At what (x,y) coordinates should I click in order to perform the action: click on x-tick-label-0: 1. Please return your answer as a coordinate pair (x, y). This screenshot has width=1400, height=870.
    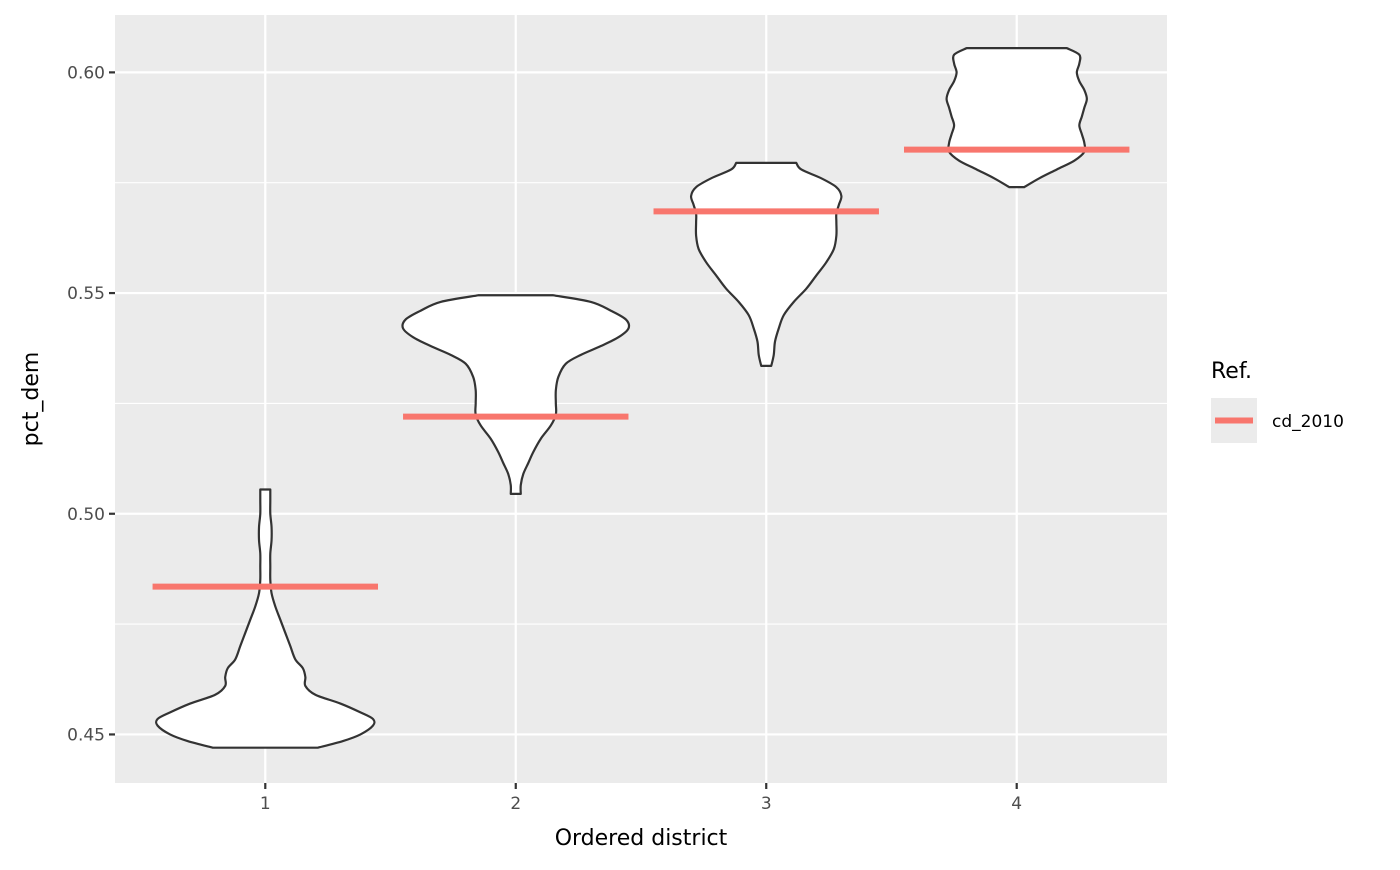
    Looking at the image, I should click on (265, 804).